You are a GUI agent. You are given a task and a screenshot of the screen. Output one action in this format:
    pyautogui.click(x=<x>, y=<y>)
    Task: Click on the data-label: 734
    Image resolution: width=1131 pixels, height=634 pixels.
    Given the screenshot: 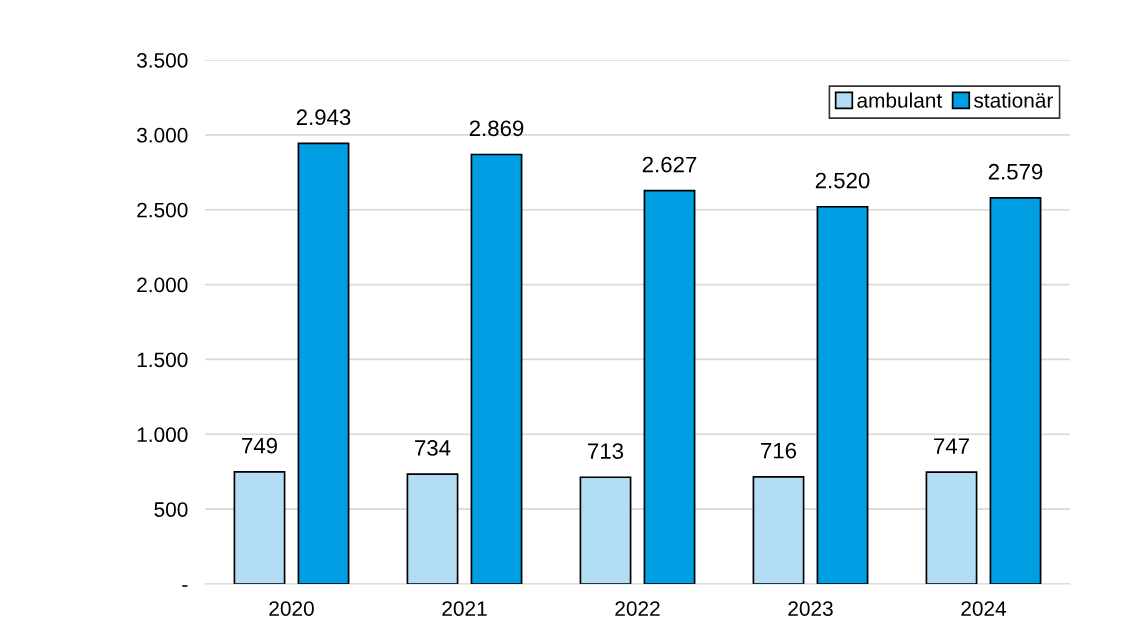 What is the action you would take?
    pyautogui.click(x=433, y=448)
    